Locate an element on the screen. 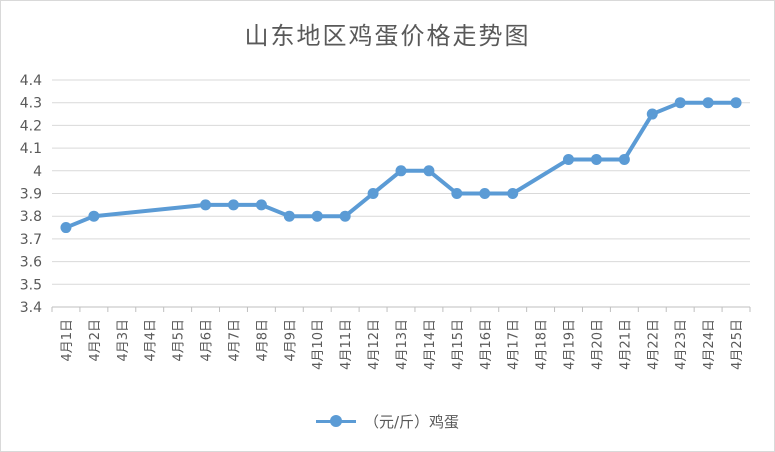  legend-marker-icon is located at coordinates (335, 421).